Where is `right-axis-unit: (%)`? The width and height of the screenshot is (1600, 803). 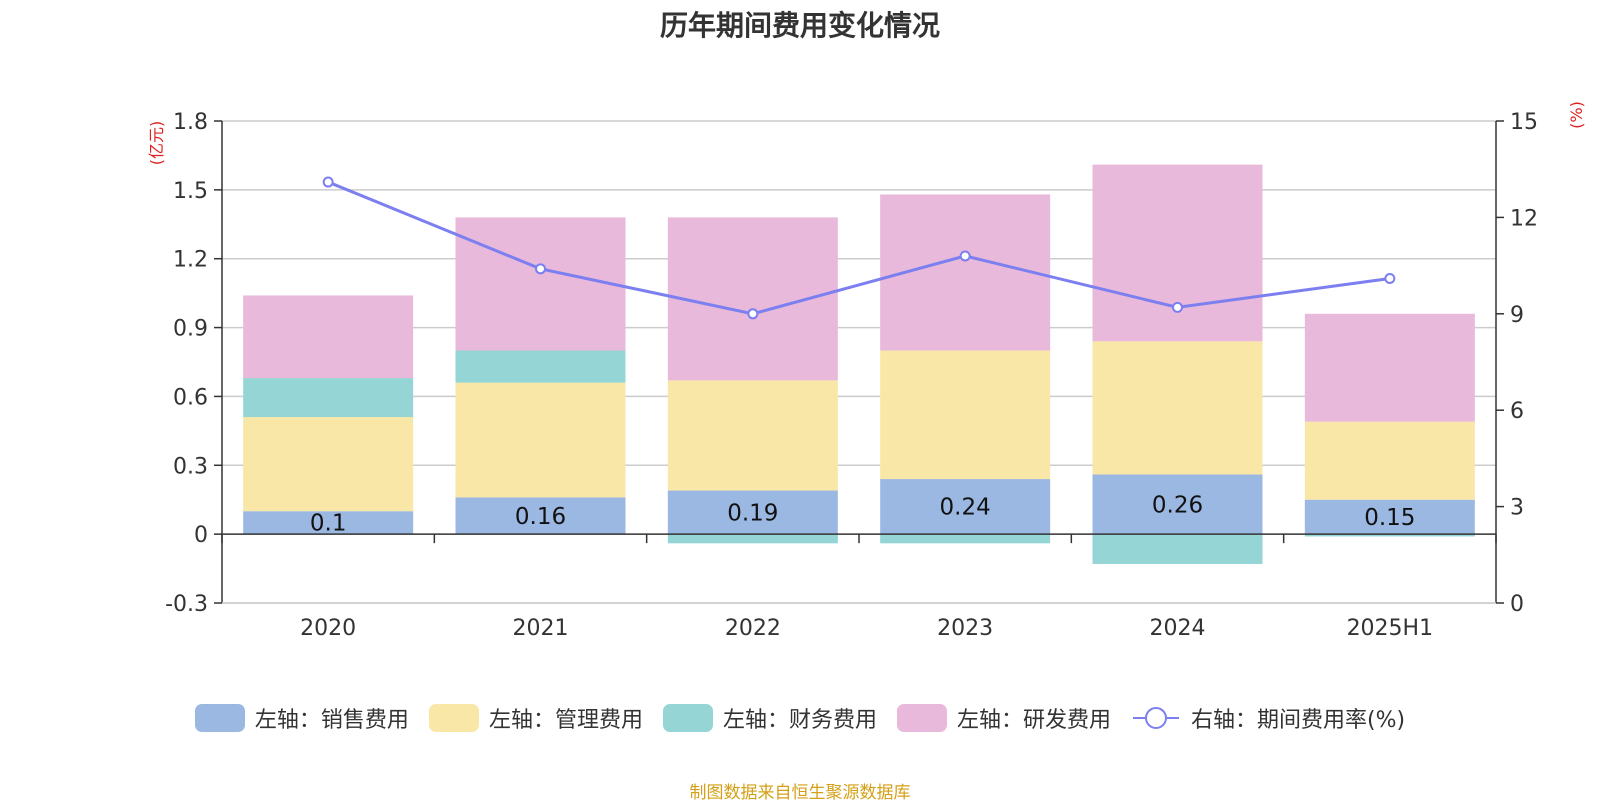
right-axis-unit: (%) is located at coordinates (1576, 115).